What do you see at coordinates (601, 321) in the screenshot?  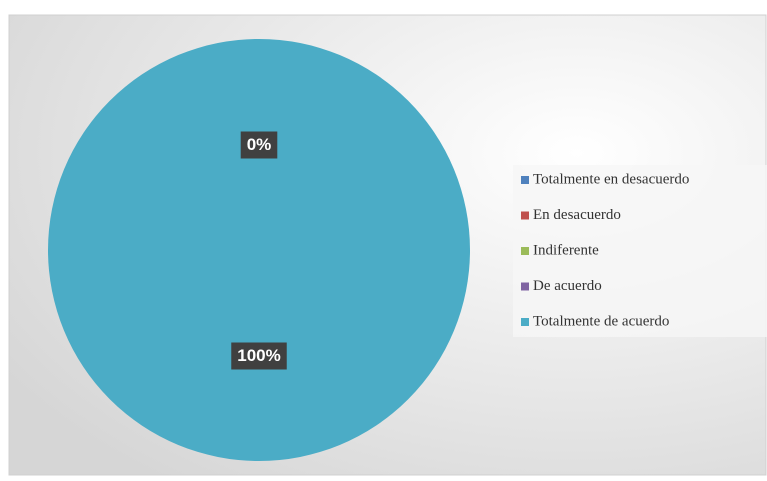 I see `legend-label: Totalmente de acuerdo` at bounding box center [601, 321].